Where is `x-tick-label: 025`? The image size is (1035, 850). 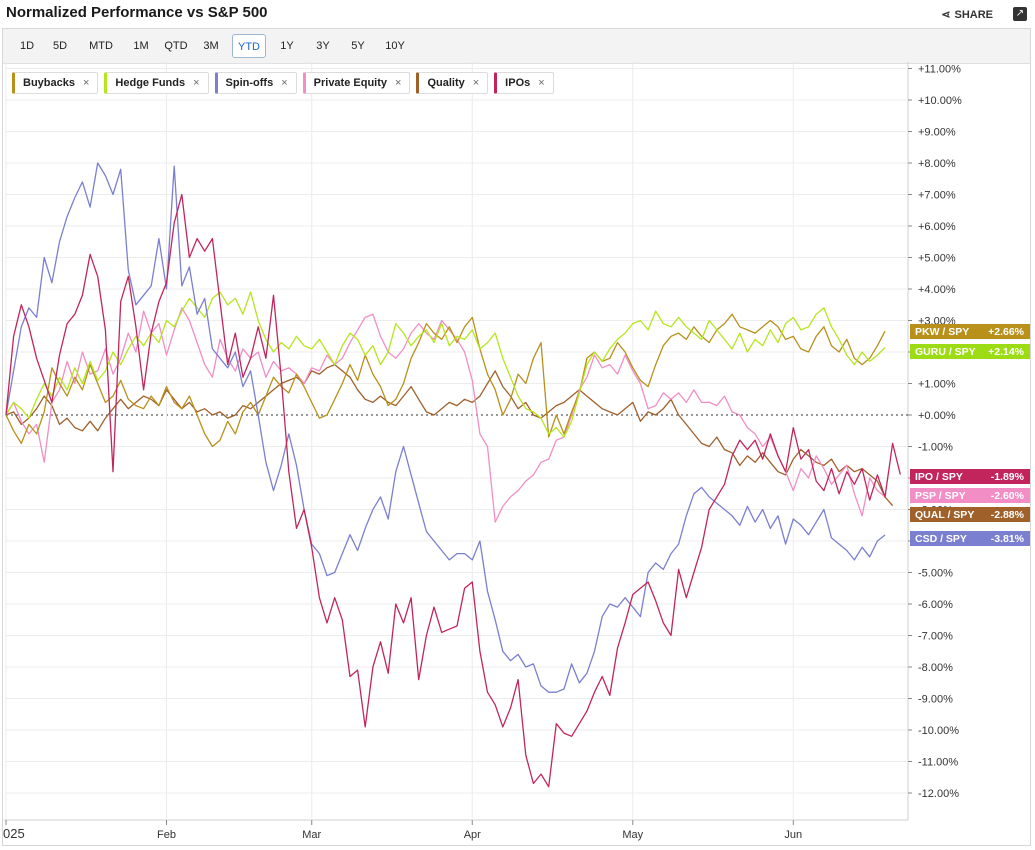
x-tick-label: 025 is located at coordinates (14, 833).